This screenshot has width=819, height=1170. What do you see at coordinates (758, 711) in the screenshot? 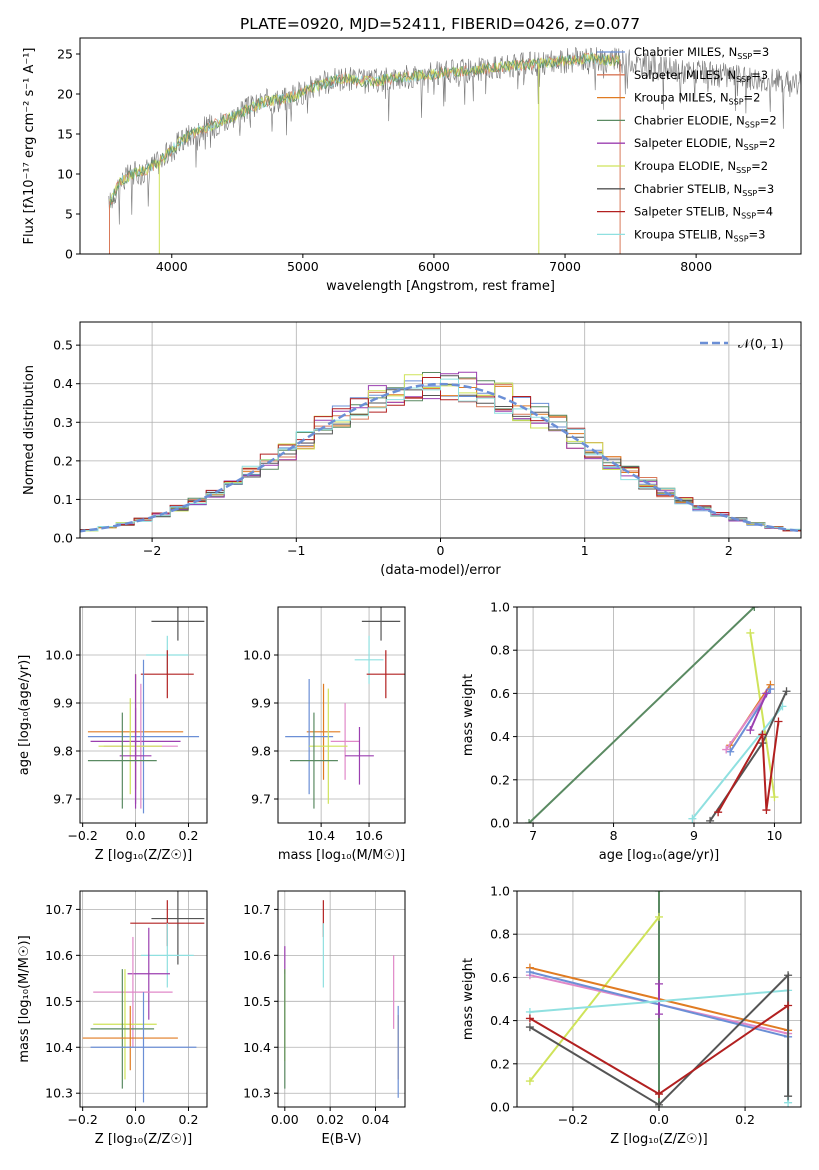
I see `series-line-salpeter_elodie` at bounding box center [758, 711].